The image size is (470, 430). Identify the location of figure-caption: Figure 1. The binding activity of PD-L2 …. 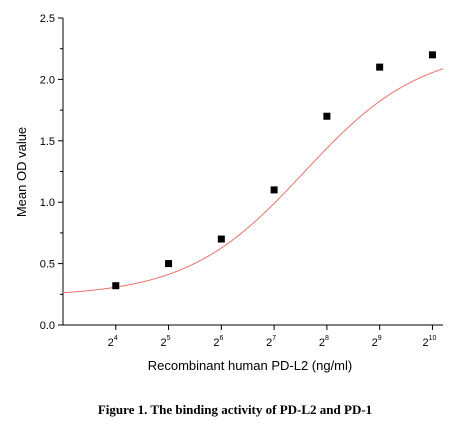
(235, 409).